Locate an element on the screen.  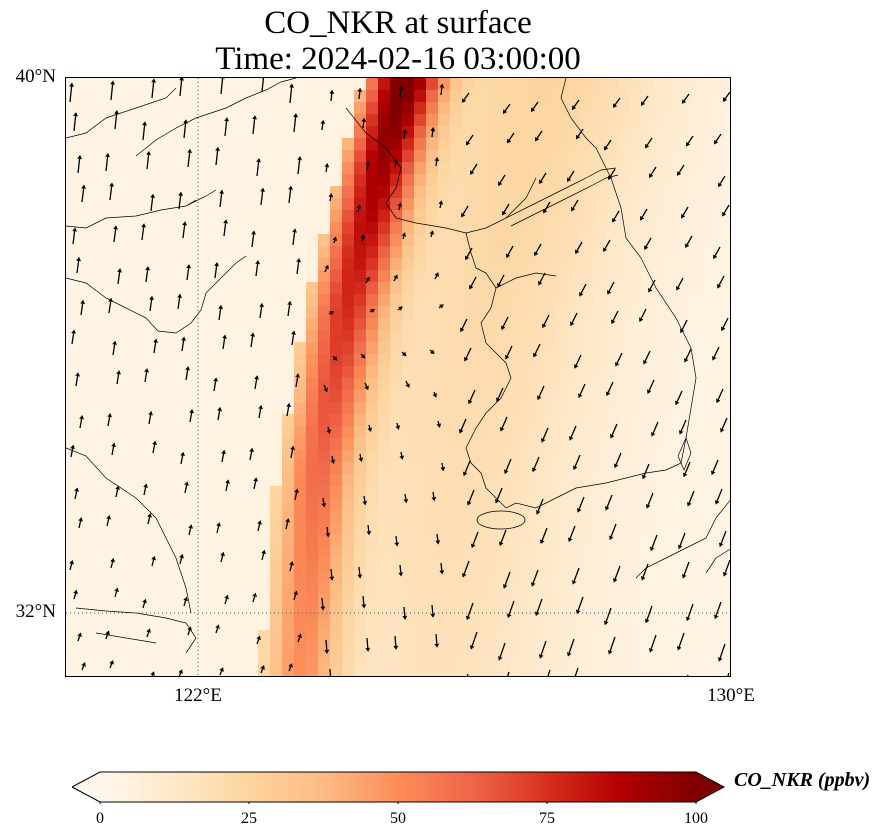
colorbar-tick-100: 100 is located at coordinates (696, 818).